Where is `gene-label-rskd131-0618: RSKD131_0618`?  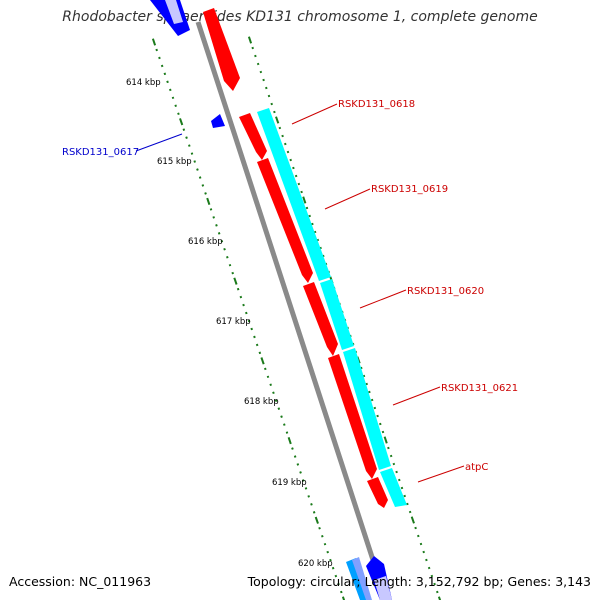
gene-label-rskd131-0618: RSKD131_0618 is located at coordinates (376, 104).